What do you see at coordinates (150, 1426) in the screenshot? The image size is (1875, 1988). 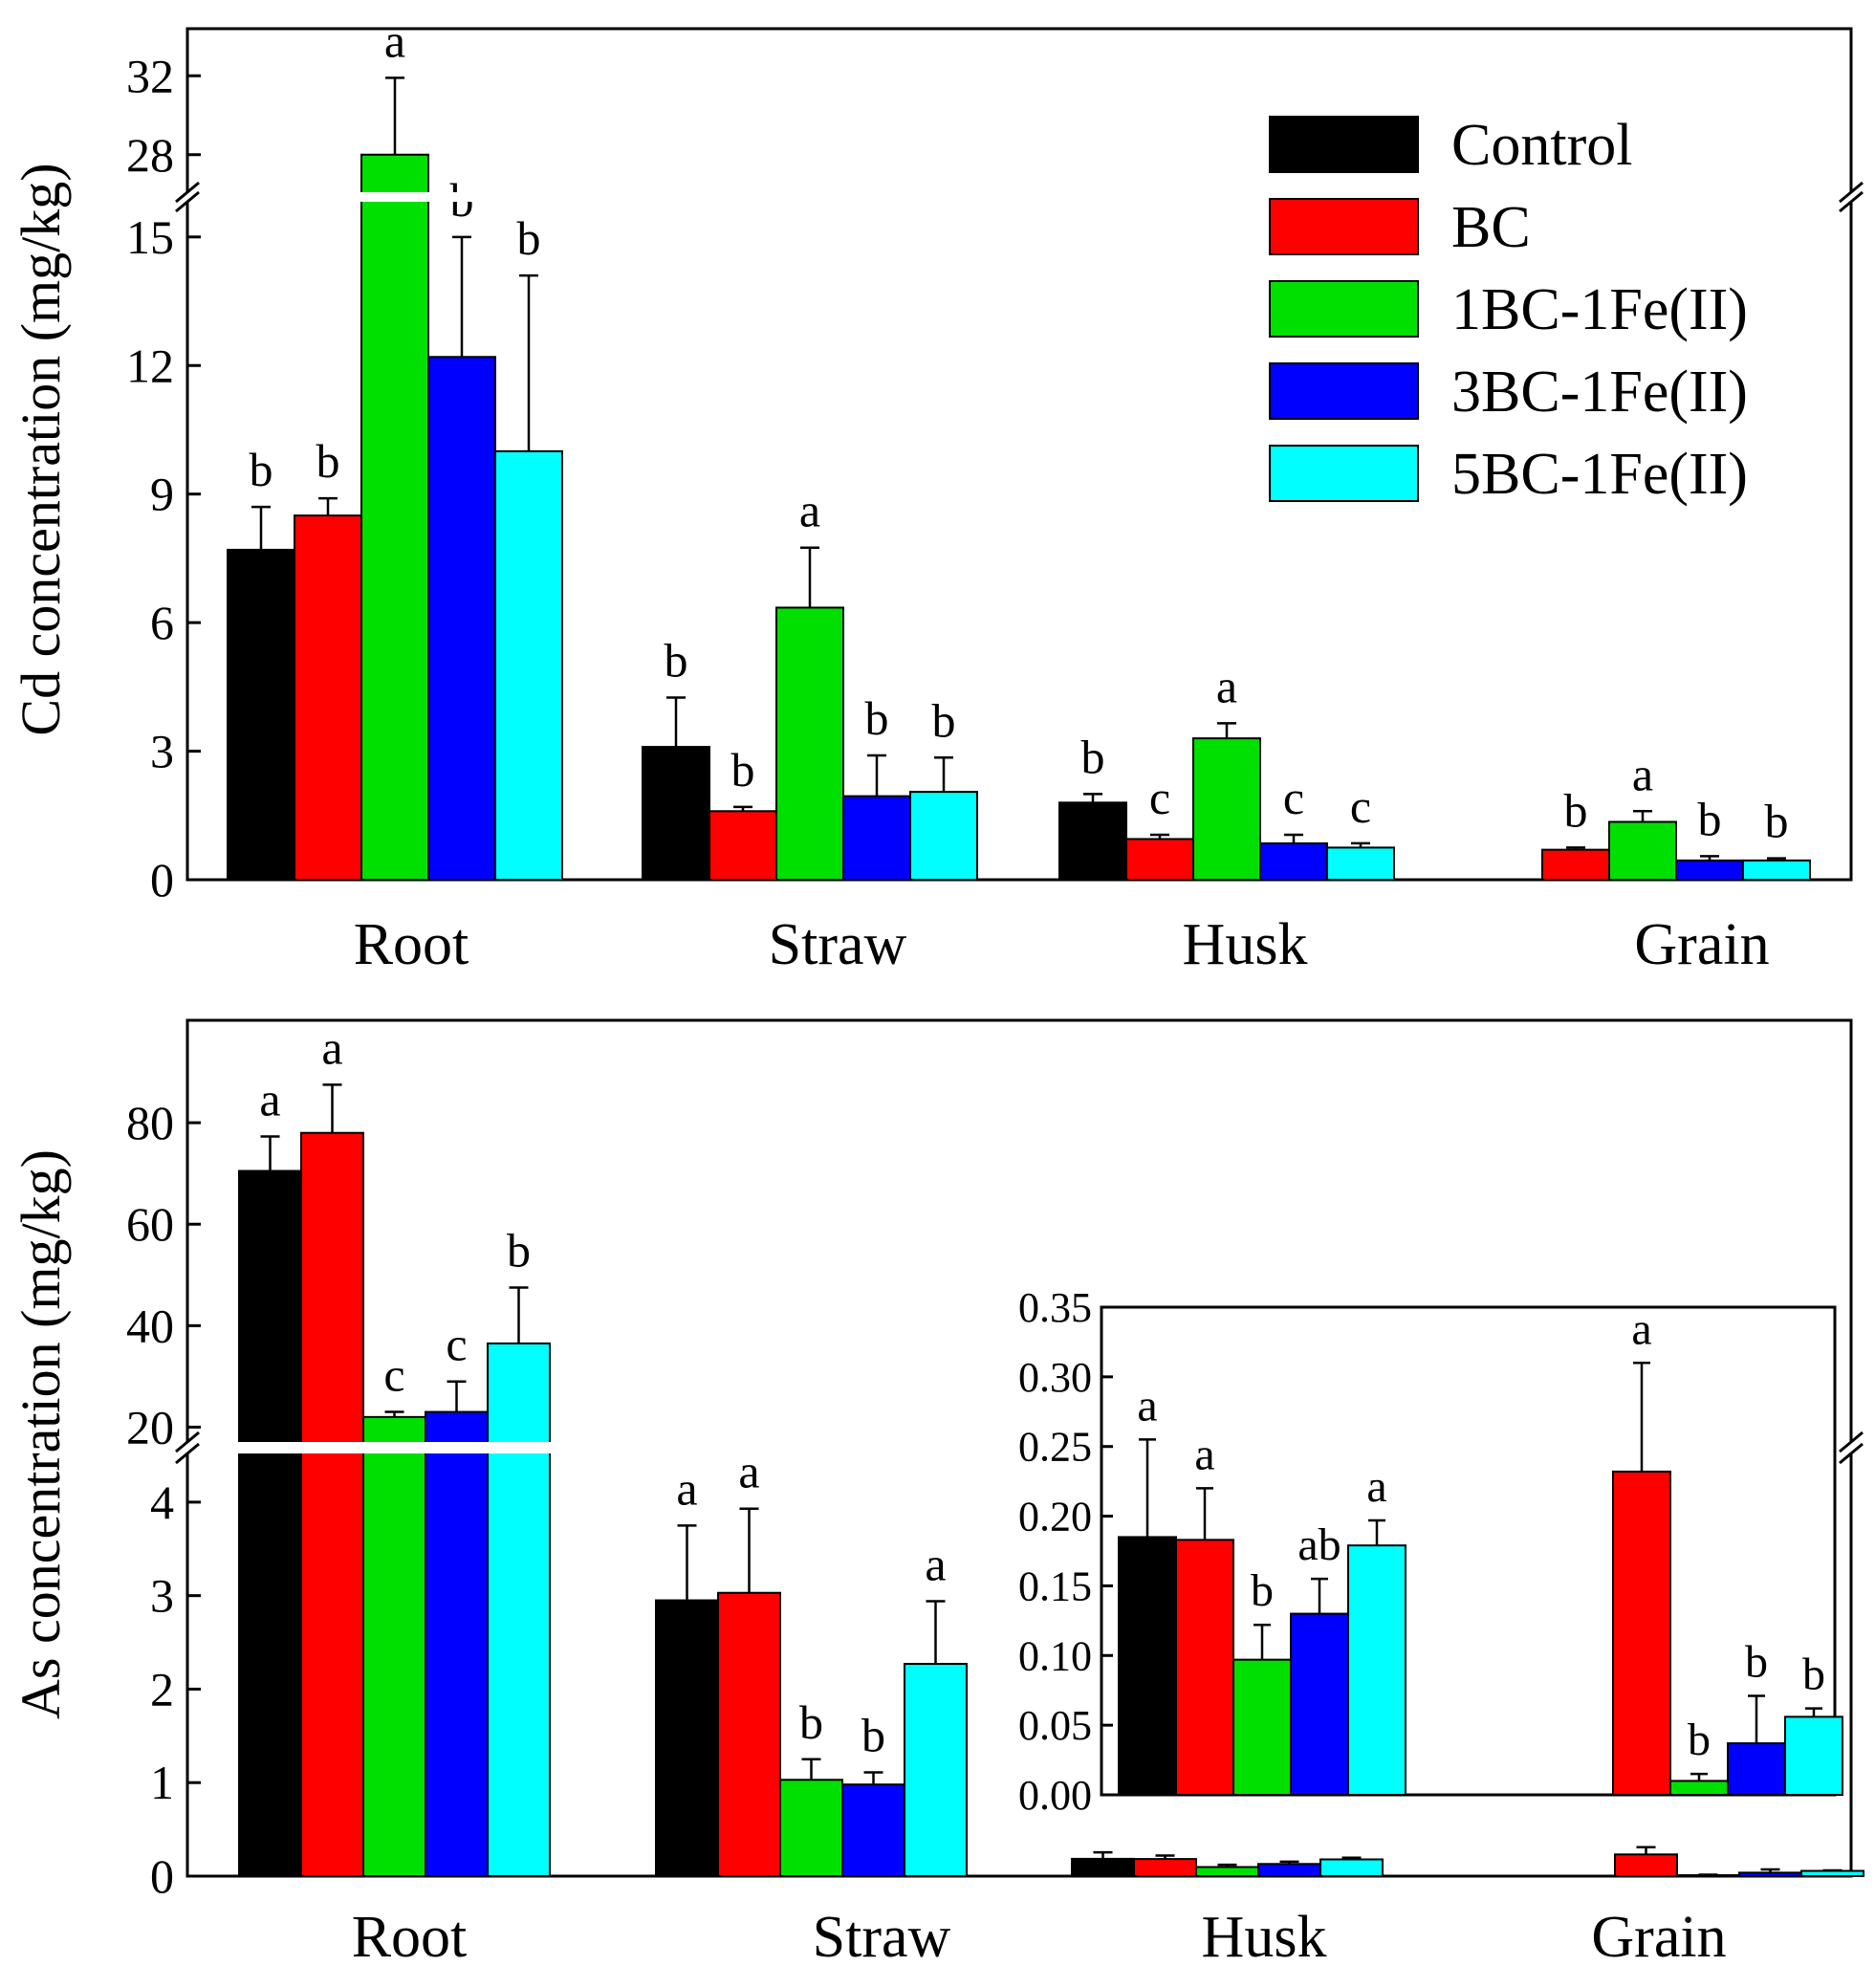 I see `y-tick-label: 20` at bounding box center [150, 1426].